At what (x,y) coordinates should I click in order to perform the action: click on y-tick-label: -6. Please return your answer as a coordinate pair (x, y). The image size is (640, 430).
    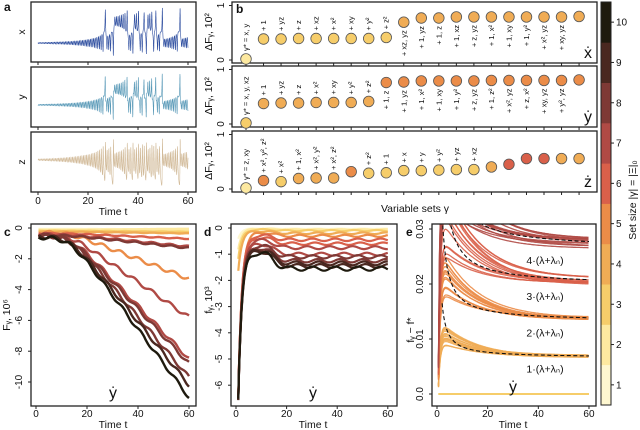
    Looking at the image, I should click on (219, 384).